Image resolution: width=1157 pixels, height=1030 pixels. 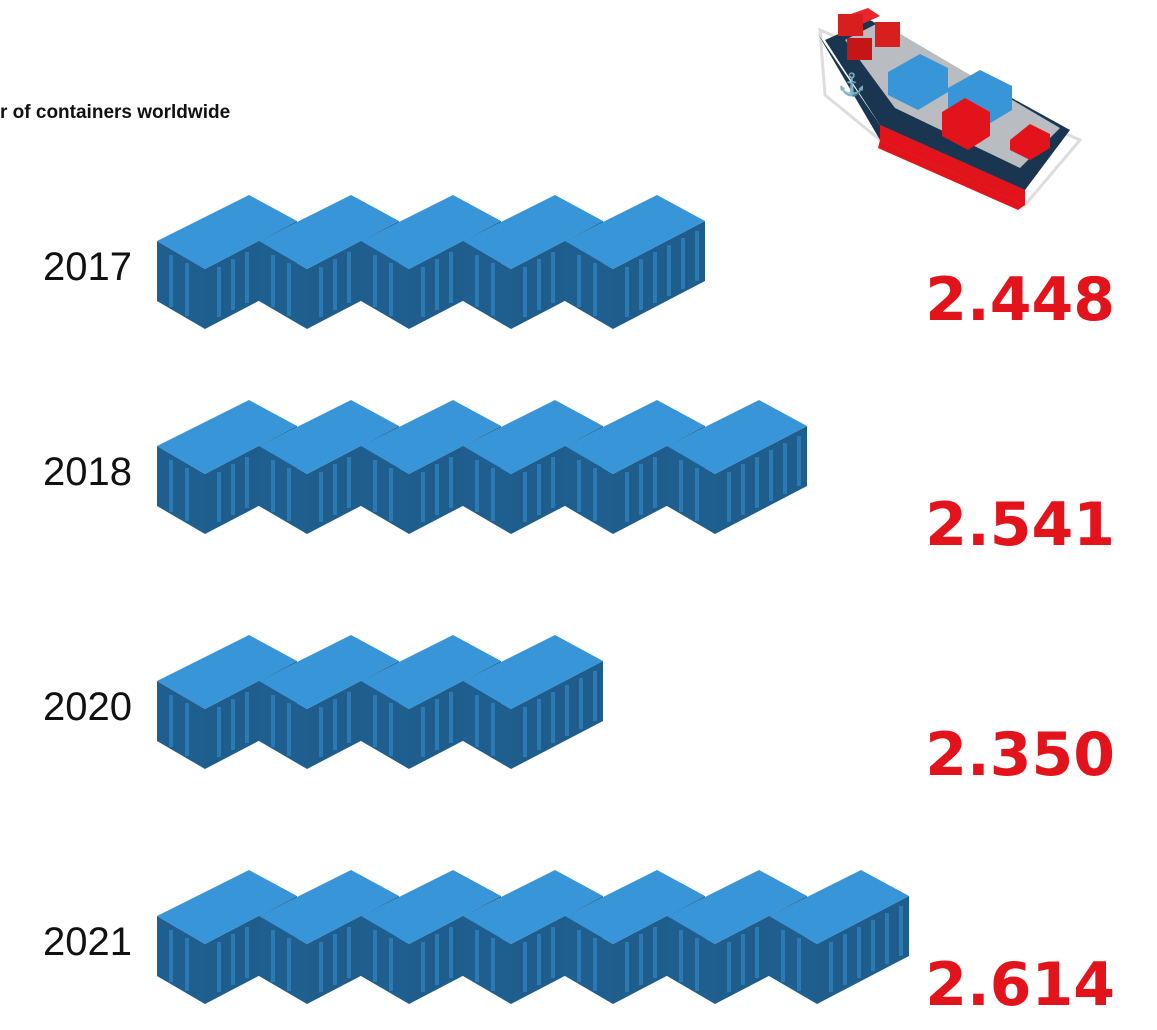 I want to click on year-label: 2018, so click(x=87, y=472).